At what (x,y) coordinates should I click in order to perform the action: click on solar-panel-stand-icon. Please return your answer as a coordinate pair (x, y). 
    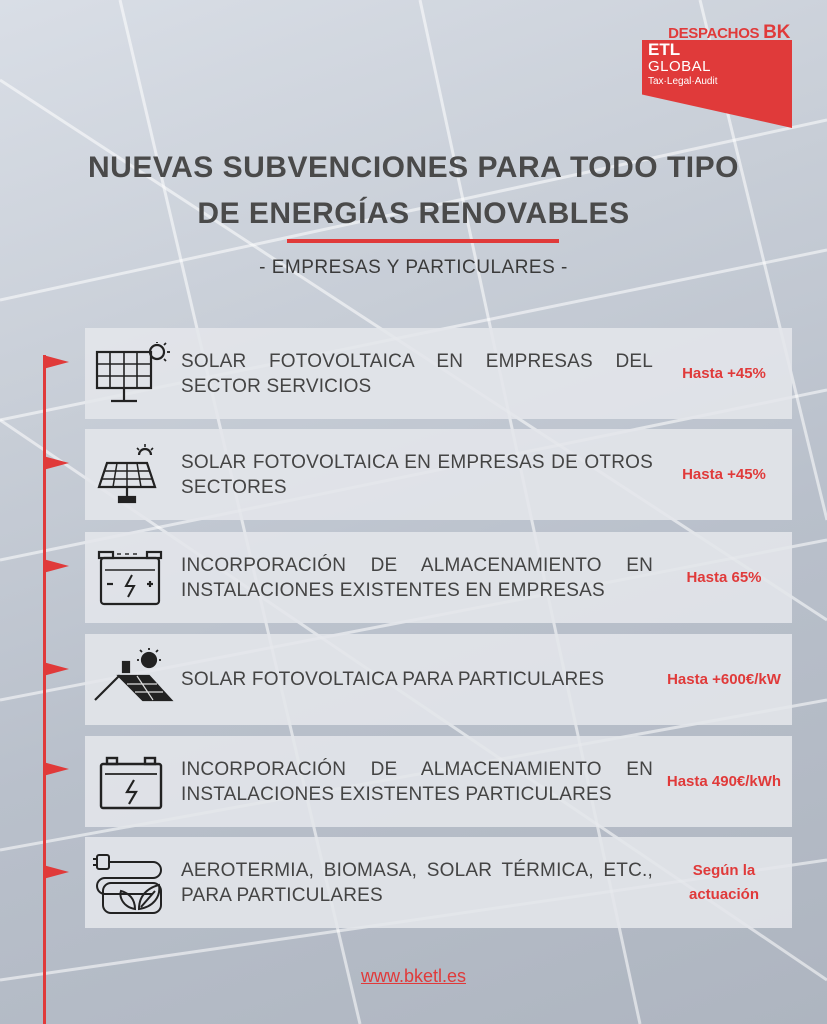
    Looking at the image, I should click on (134, 475).